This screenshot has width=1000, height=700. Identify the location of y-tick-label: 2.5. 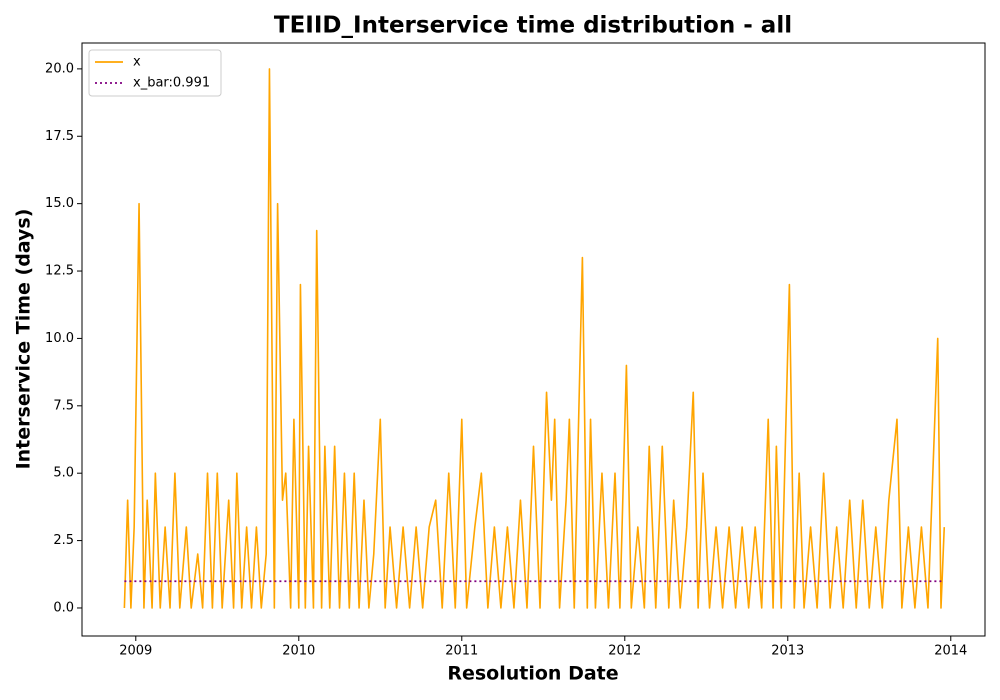
(63, 540).